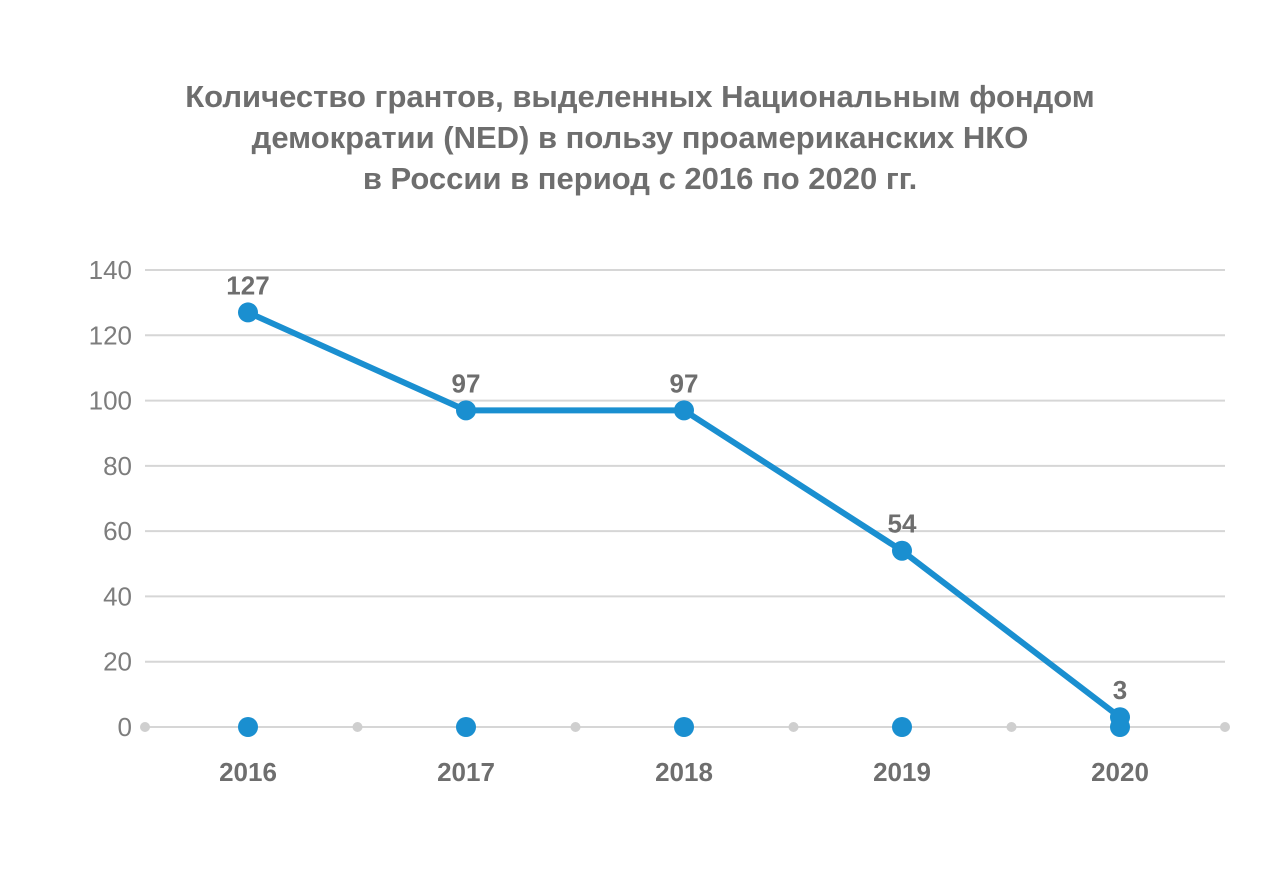 This screenshot has height=873, width=1280. Describe the element at coordinates (1120, 772) in the screenshot. I see `x-tick-label: 2020` at that location.